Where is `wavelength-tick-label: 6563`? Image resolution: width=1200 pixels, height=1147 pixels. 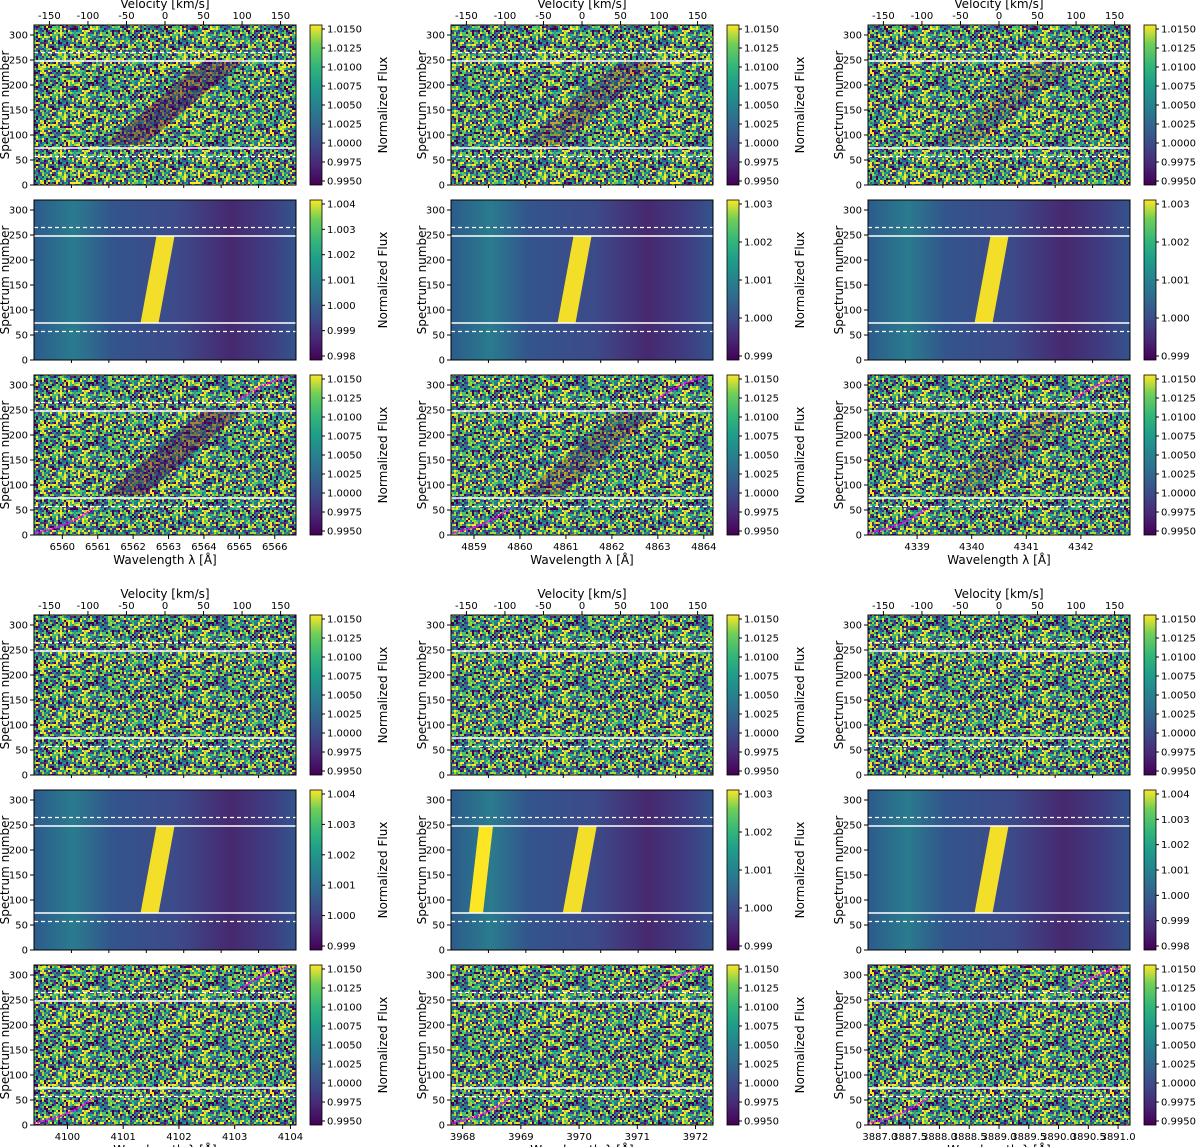 wavelength-tick-label: 6563 is located at coordinates (168, 547).